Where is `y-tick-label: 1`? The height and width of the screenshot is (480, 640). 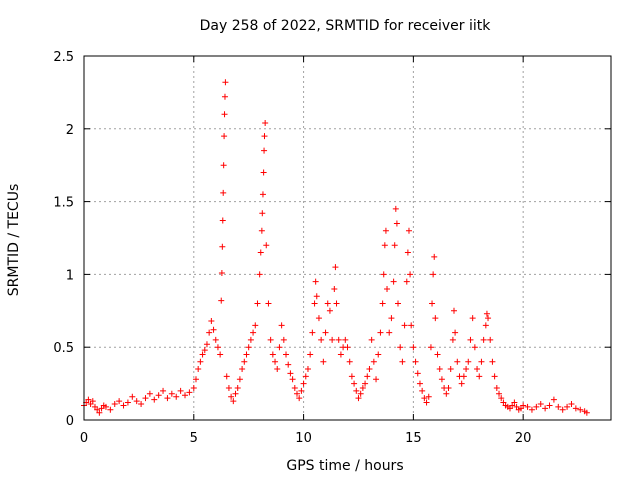
y-tick-label: 1 is located at coordinates (70, 275).